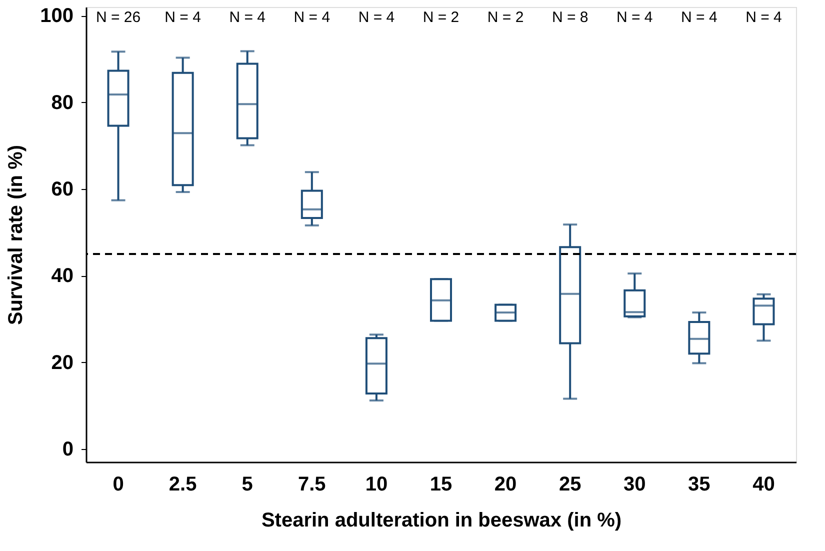 The height and width of the screenshot is (551, 825). What do you see at coordinates (763, 485) in the screenshot?
I see `x-tick-label: 40` at bounding box center [763, 485].